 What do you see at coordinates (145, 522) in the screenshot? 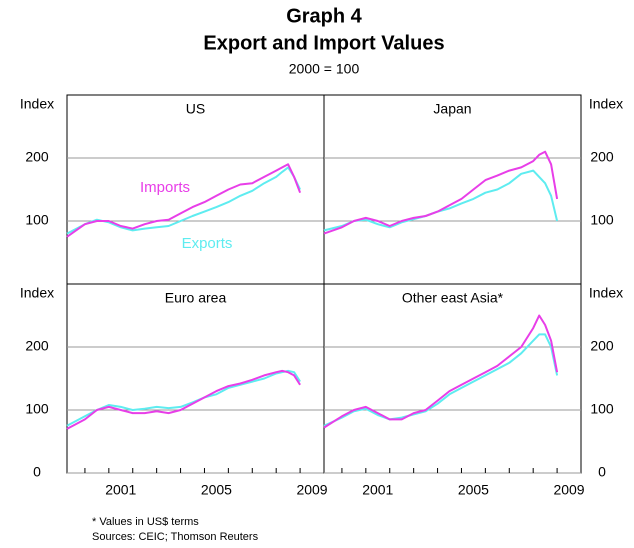
I see `footnote: * Values in US$ terms` at bounding box center [145, 522].